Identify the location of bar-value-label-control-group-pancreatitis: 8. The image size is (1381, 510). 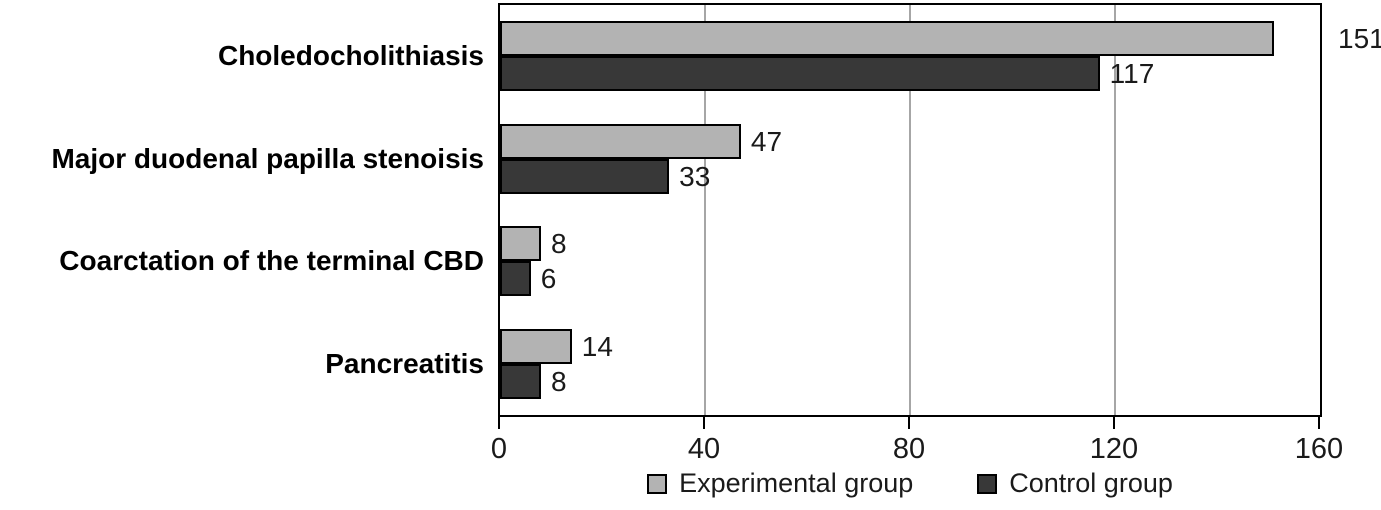
(559, 381).